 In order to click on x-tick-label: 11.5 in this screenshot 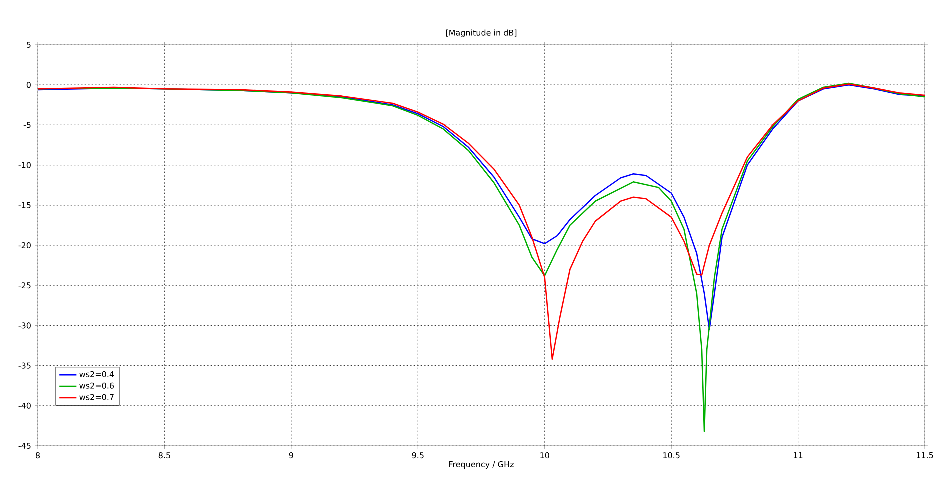, I will do `click(925, 455)`.